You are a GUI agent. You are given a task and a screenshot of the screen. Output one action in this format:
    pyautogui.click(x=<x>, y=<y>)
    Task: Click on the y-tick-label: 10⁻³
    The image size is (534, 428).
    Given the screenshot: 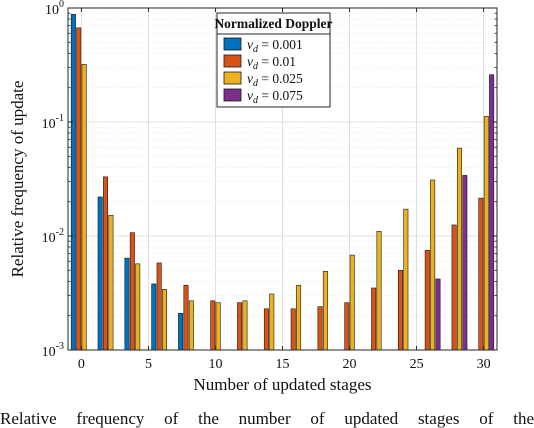 What is the action you would take?
    pyautogui.click(x=53, y=350)
    